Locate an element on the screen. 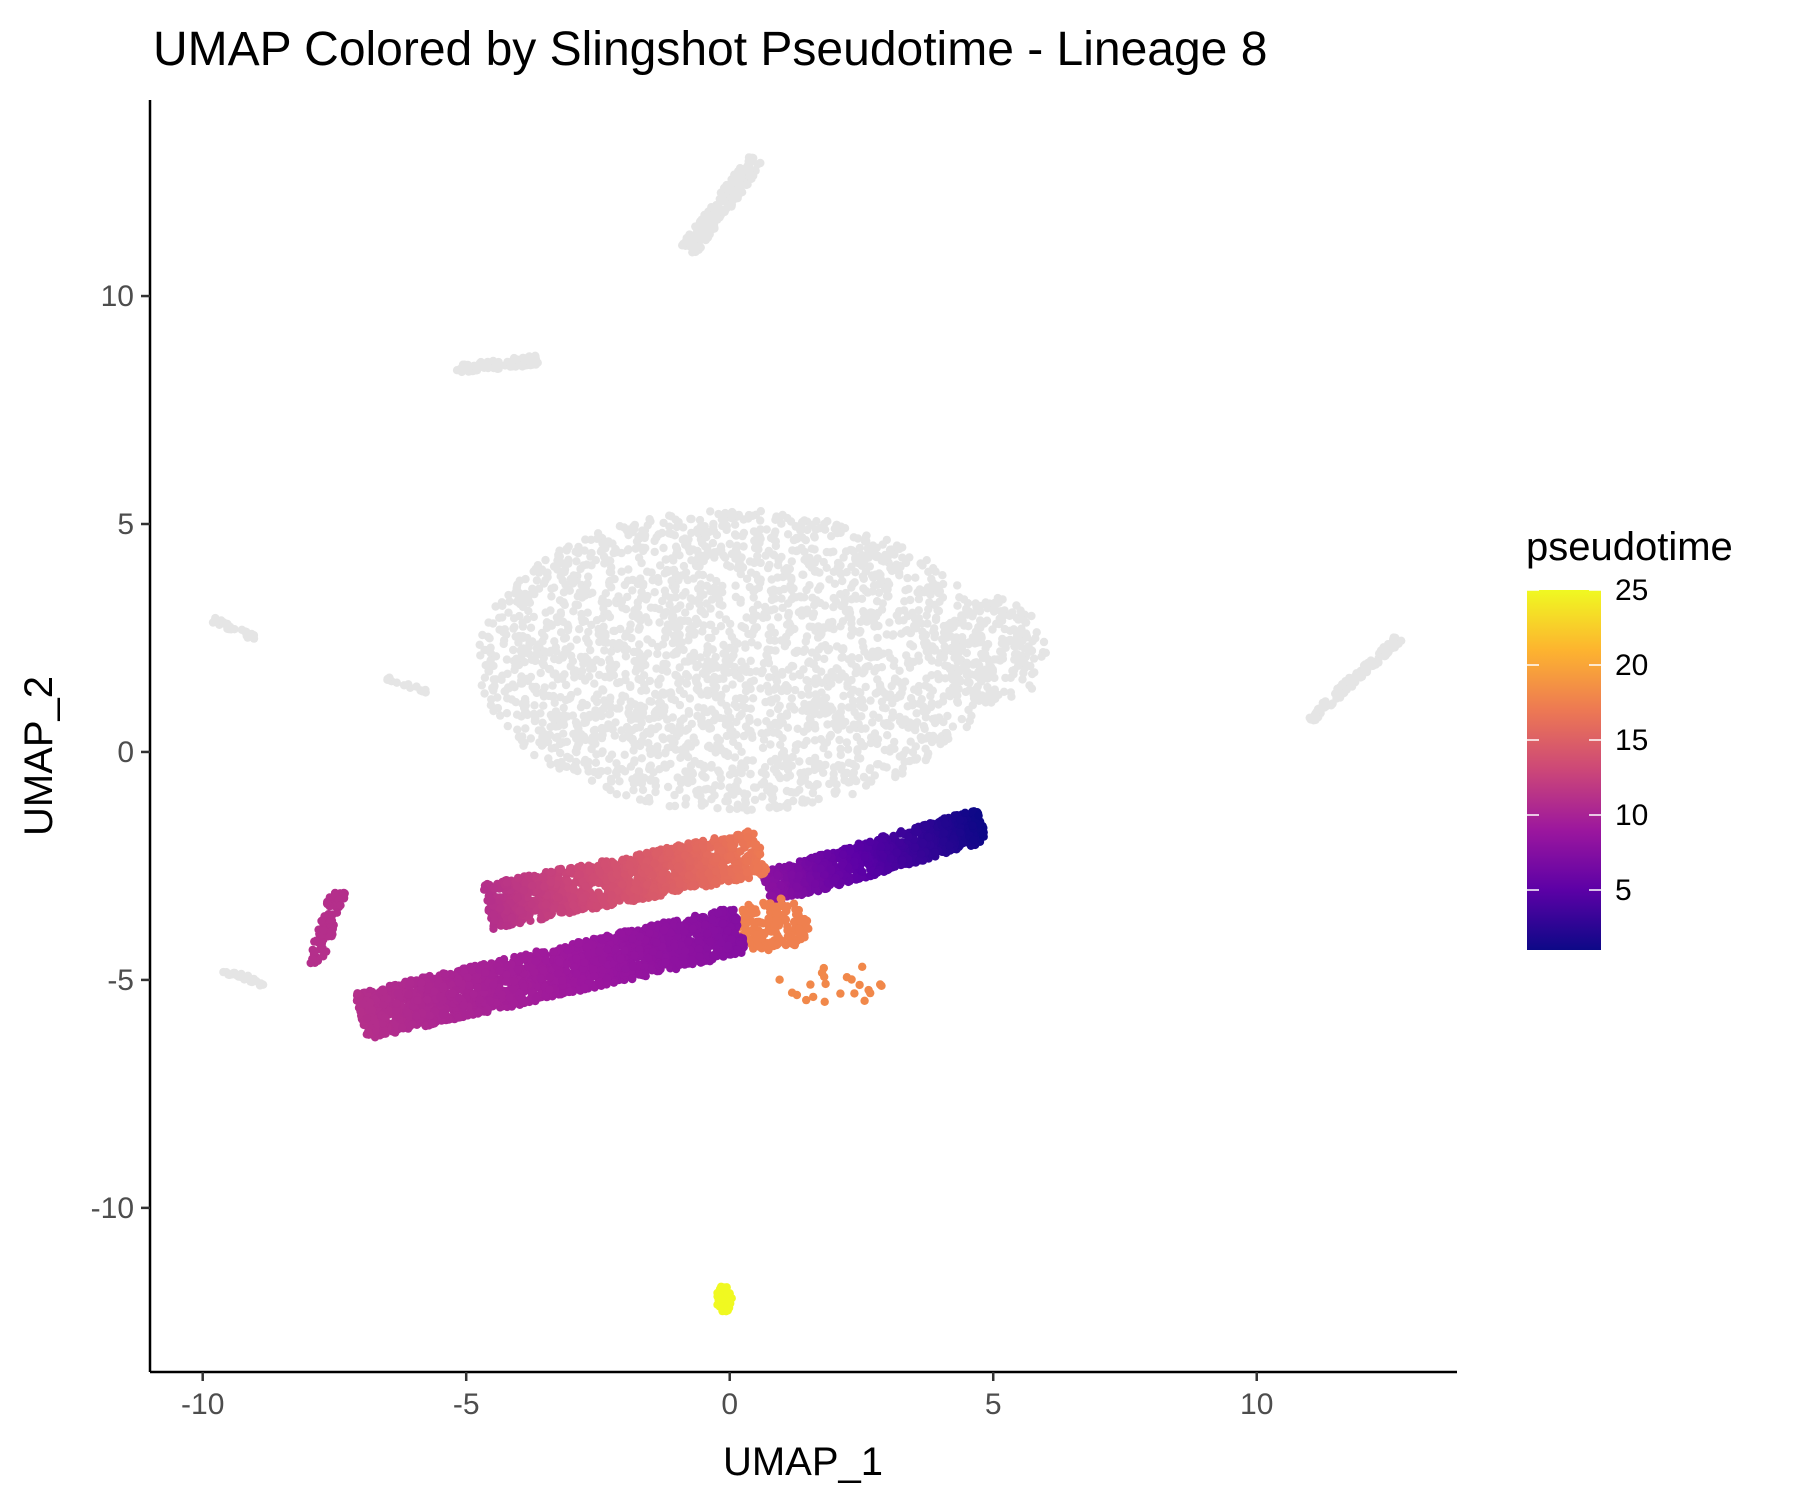 This screenshot has height=1500, width=1800. cell-point-gray-left-top-island is located at coordinates (468, 366).